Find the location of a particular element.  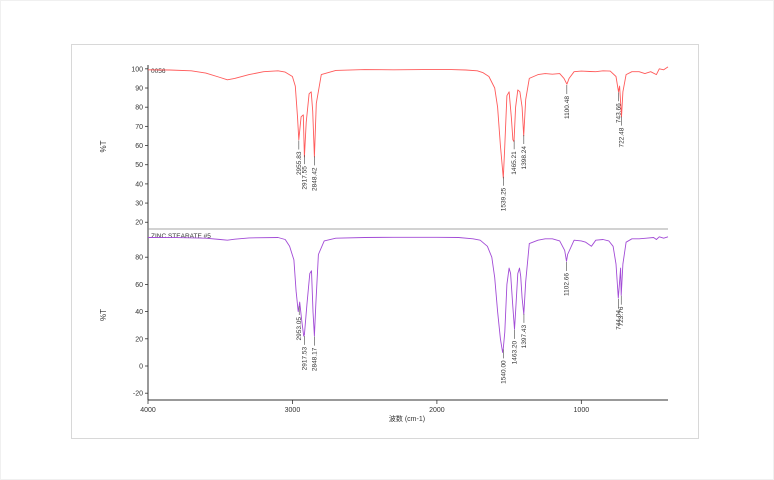

peak-label: 744.04 is located at coordinates (618, 320).